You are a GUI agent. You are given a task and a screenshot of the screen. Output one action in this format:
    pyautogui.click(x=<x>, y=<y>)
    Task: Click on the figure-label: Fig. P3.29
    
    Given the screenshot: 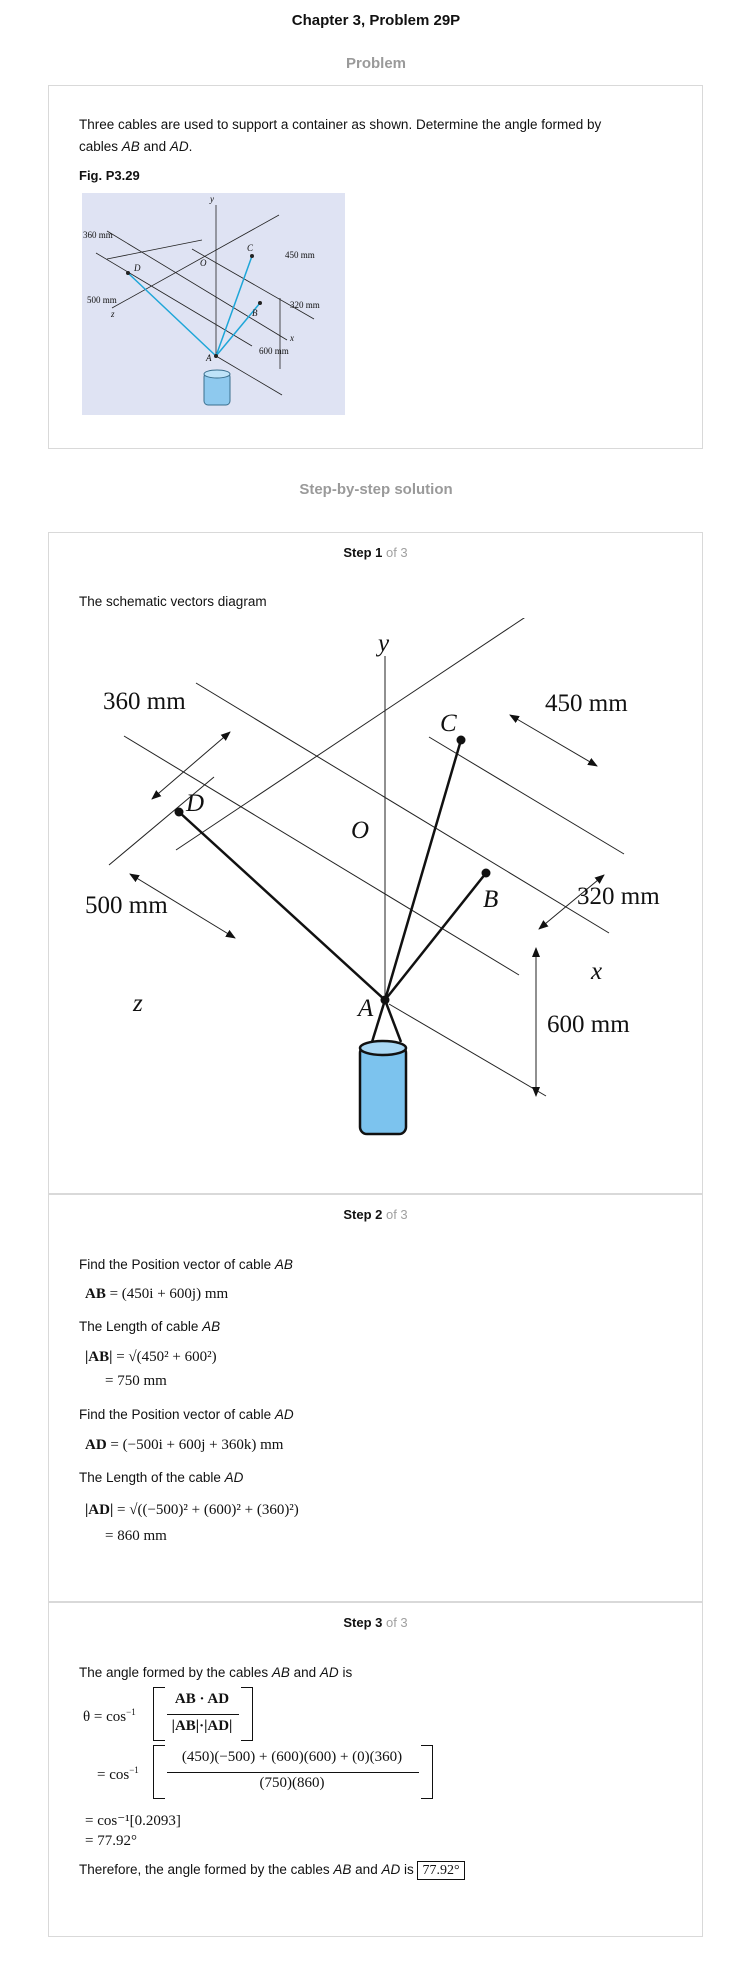 What is the action you would take?
    pyautogui.click(x=109, y=175)
    